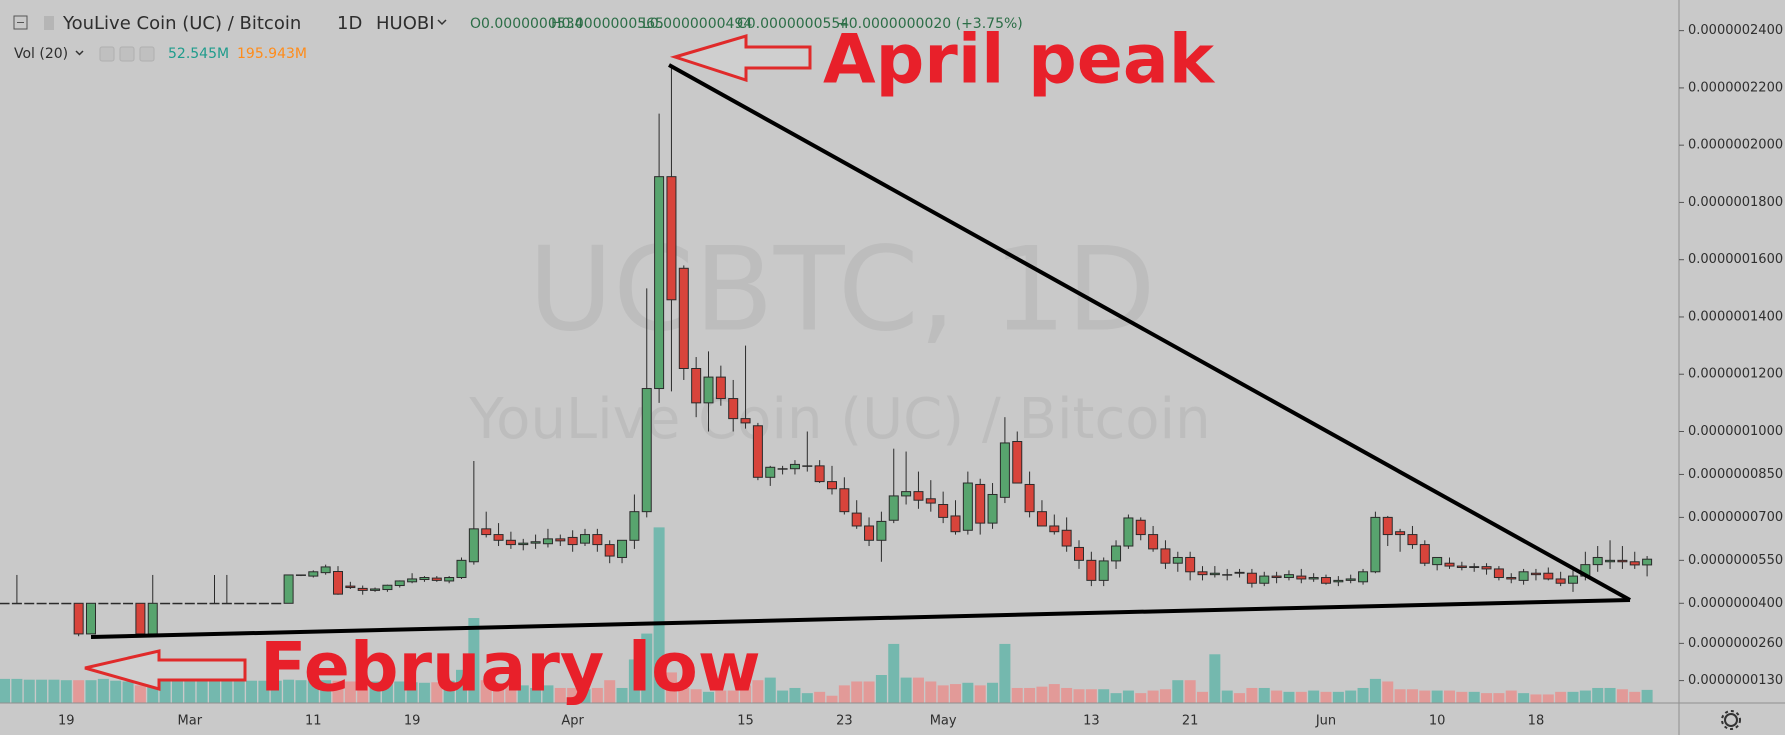 The image size is (1785, 735). I want to click on ohlc-low: L0.0000000494, so click(697, 24).